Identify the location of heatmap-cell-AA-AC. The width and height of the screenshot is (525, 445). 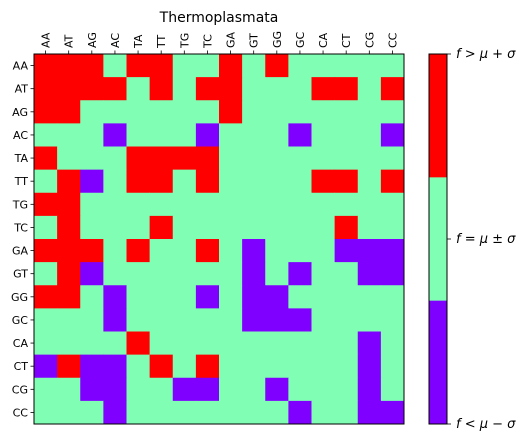
(115, 66).